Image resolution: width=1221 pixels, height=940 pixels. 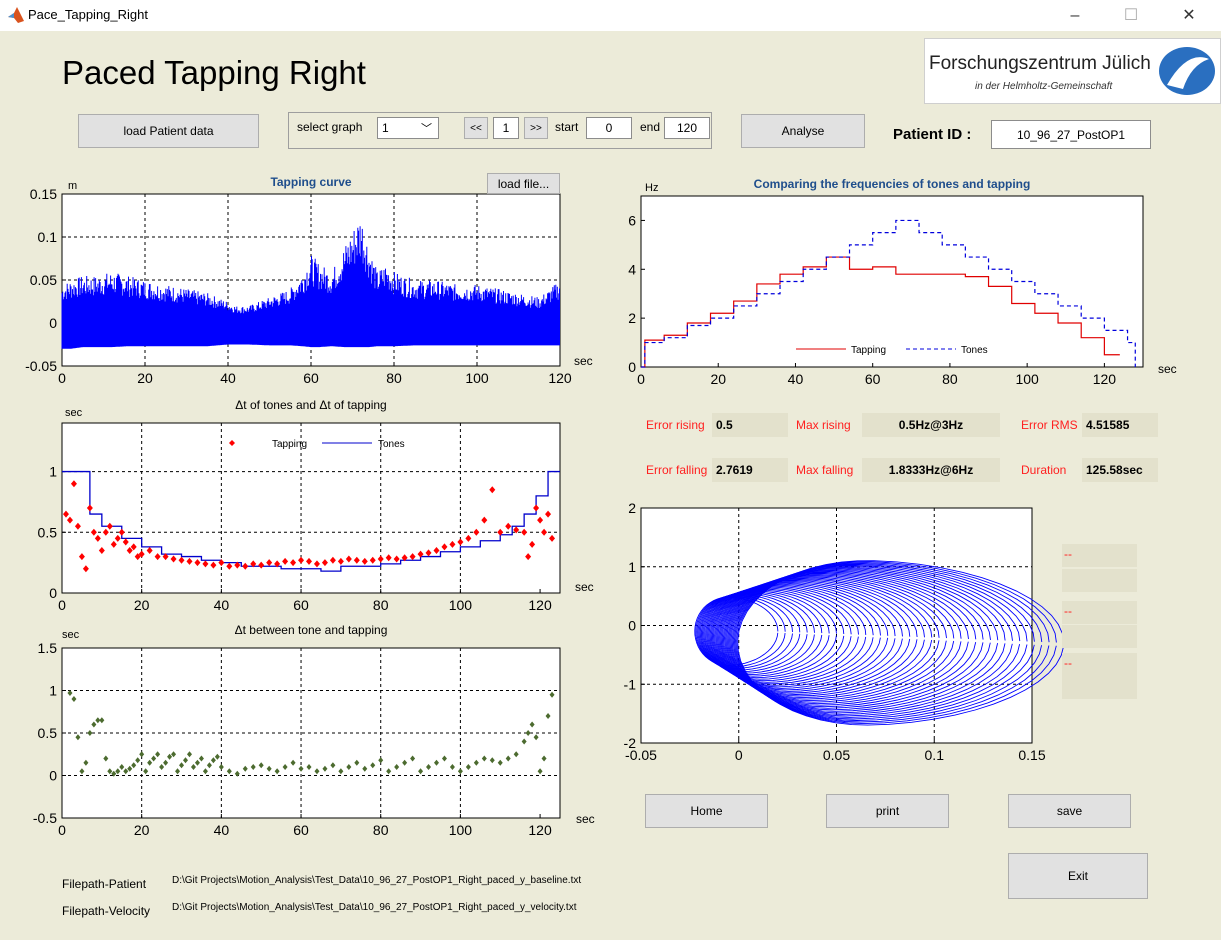 I want to click on select-graph-dropdown: 1 ﹀, so click(x=408, y=128).